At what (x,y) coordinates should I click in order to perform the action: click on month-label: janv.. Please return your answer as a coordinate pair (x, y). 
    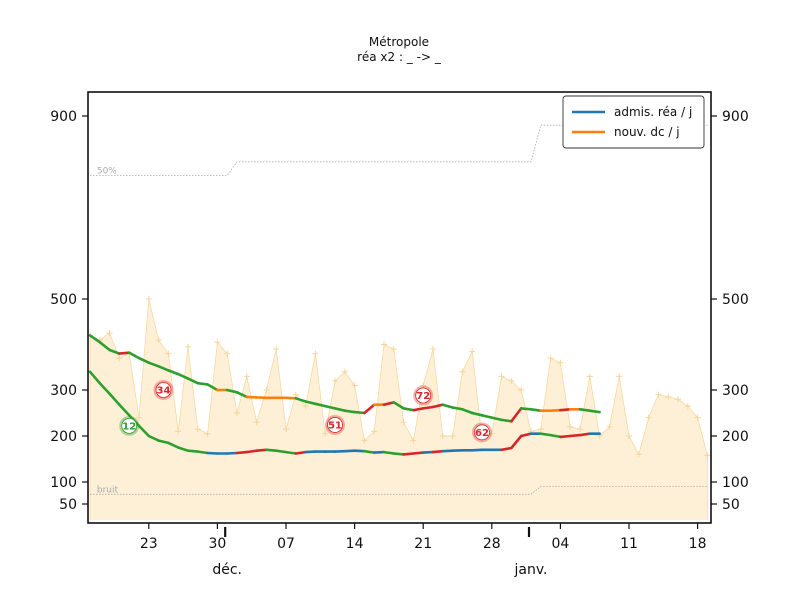
    Looking at the image, I should click on (531, 570).